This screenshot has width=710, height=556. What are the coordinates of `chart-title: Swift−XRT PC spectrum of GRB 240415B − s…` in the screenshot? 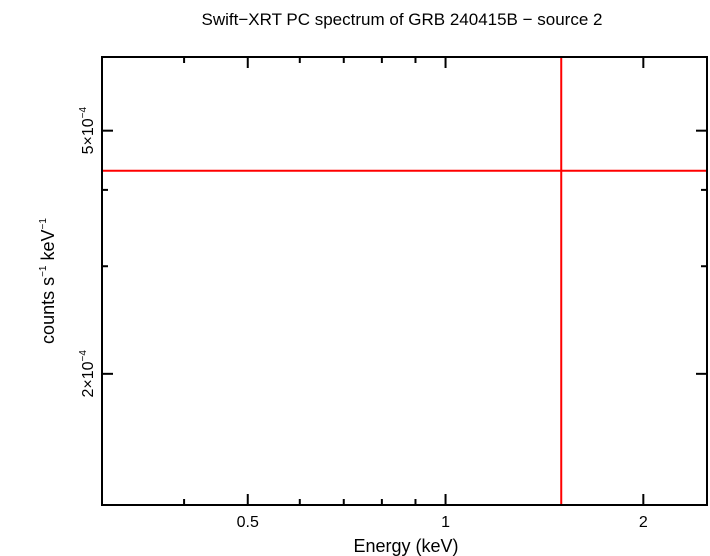 It's located at (402, 19).